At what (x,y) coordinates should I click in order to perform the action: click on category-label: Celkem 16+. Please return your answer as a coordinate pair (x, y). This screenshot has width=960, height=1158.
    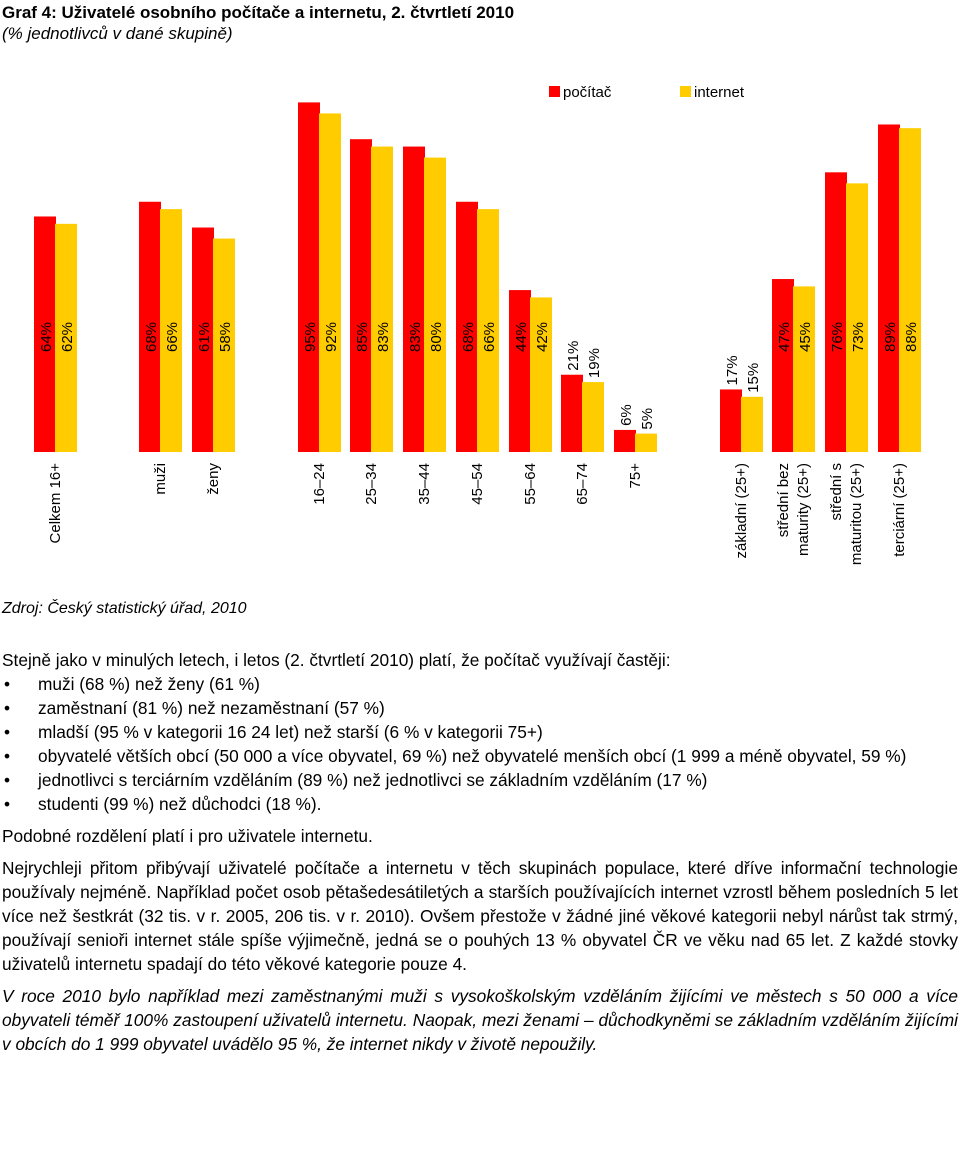
    Looking at the image, I should click on (55, 503).